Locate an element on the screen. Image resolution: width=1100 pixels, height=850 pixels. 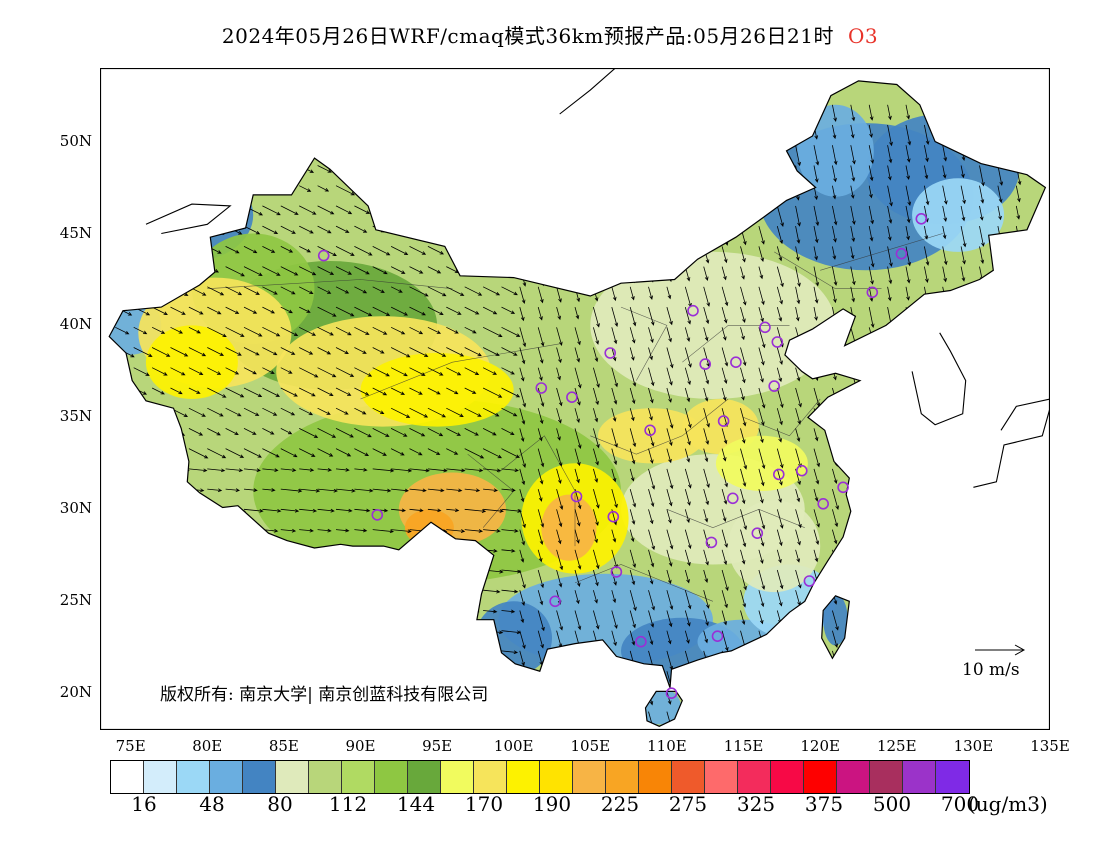
ozone-contour-patch is located at coordinates (191, 362).